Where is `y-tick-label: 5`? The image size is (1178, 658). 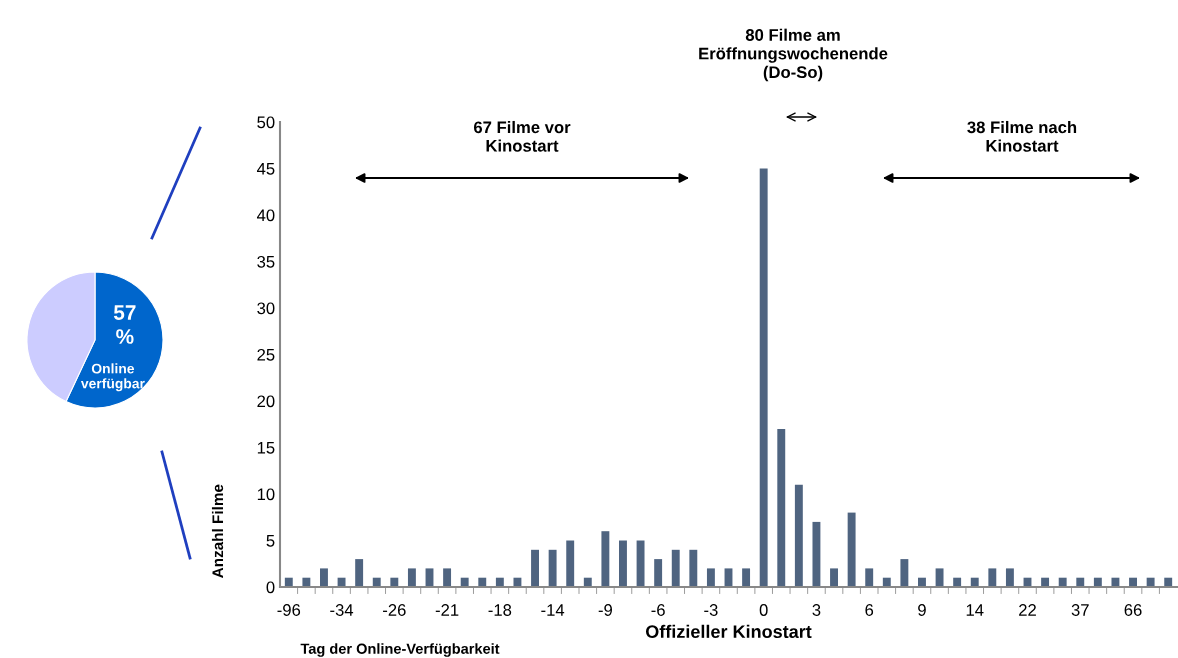
y-tick-label: 5 is located at coordinates (270, 541).